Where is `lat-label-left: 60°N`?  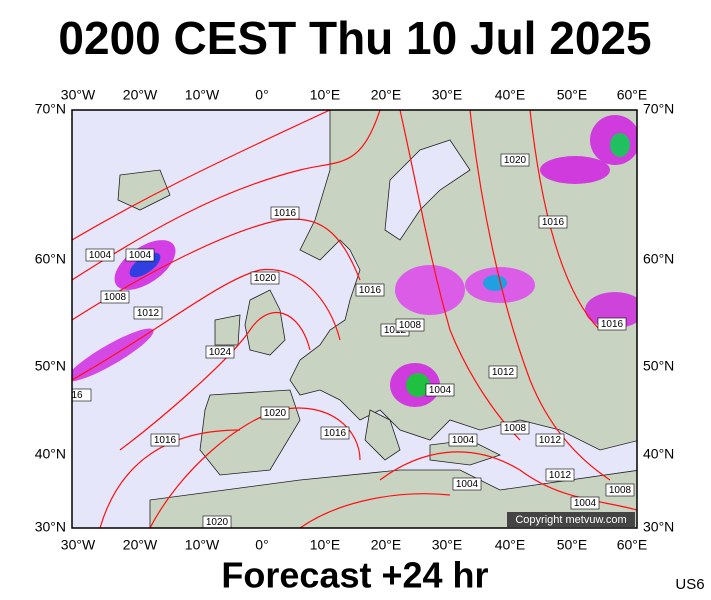
lat-label-left: 60°N is located at coordinates (50, 259).